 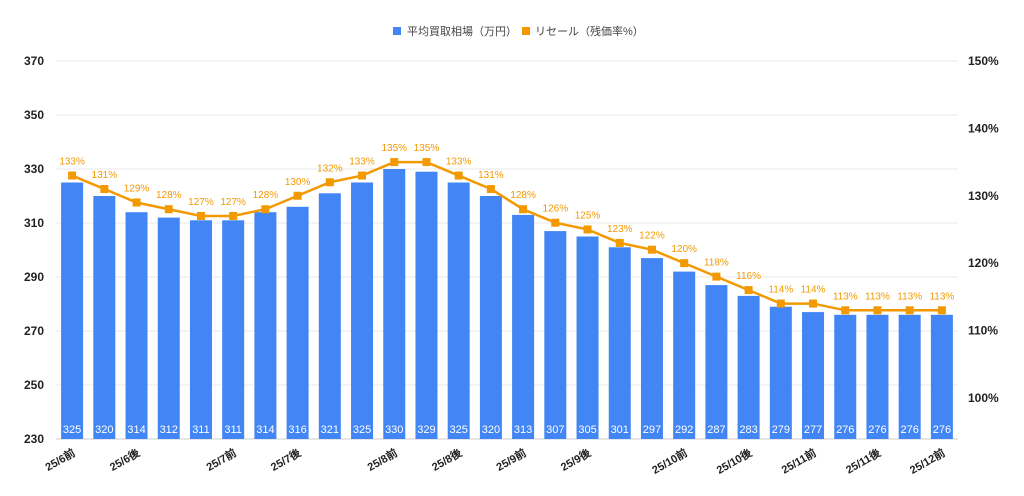 What do you see at coordinates (620, 229) in the screenshot?
I see `line-value-label: 123%` at bounding box center [620, 229].